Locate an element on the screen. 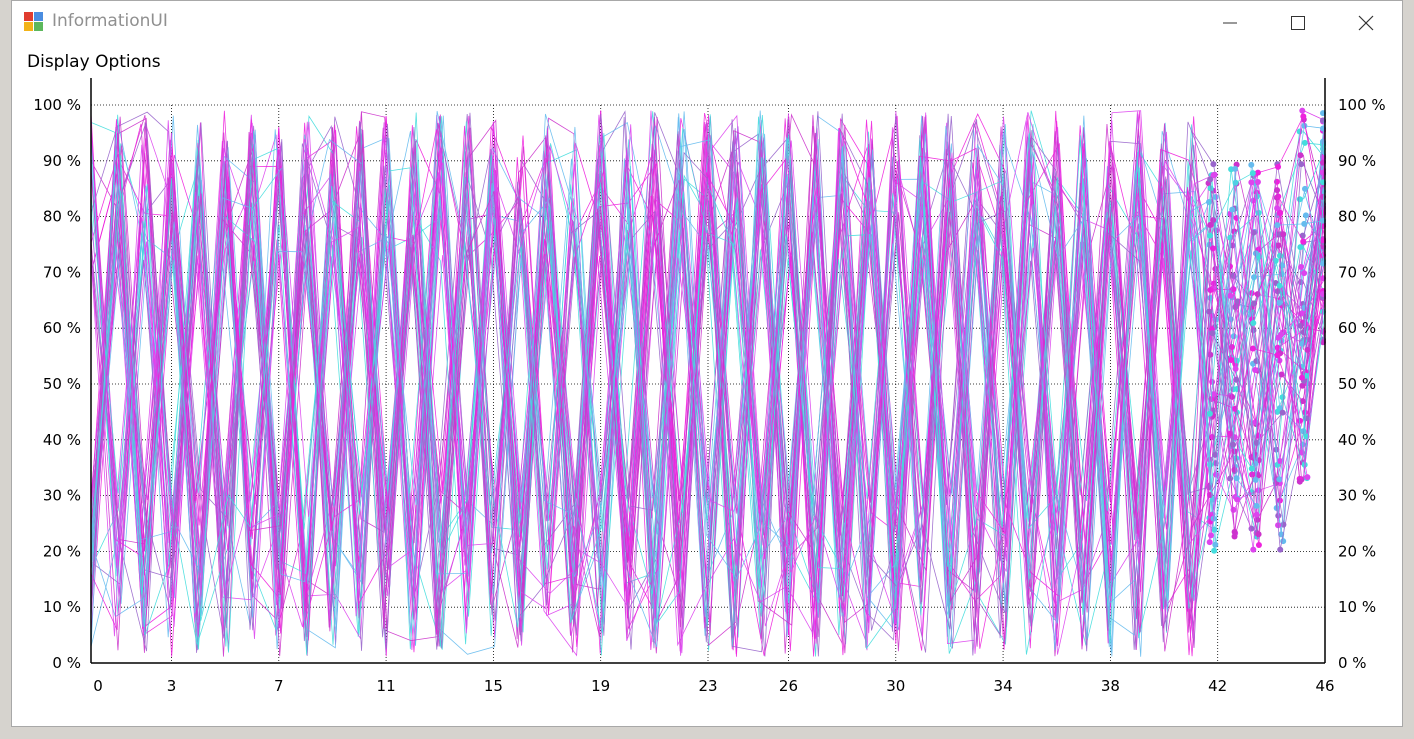 The image size is (1414, 739). y-tick-label-right: 60 % is located at coordinates (1357, 328).